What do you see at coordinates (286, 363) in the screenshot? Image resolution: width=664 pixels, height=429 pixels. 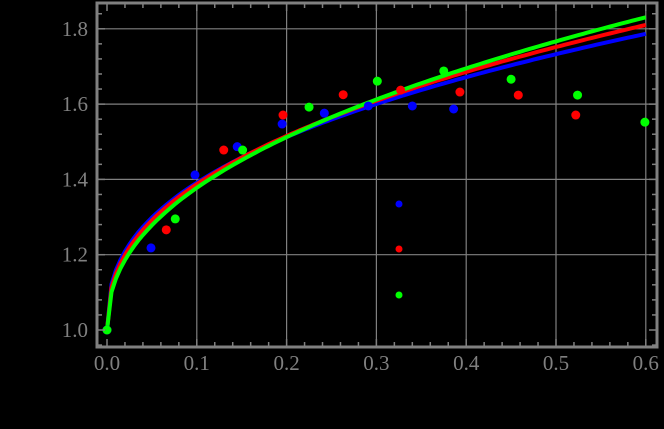 I see `x-tick-label: 0.2` at bounding box center [286, 363].